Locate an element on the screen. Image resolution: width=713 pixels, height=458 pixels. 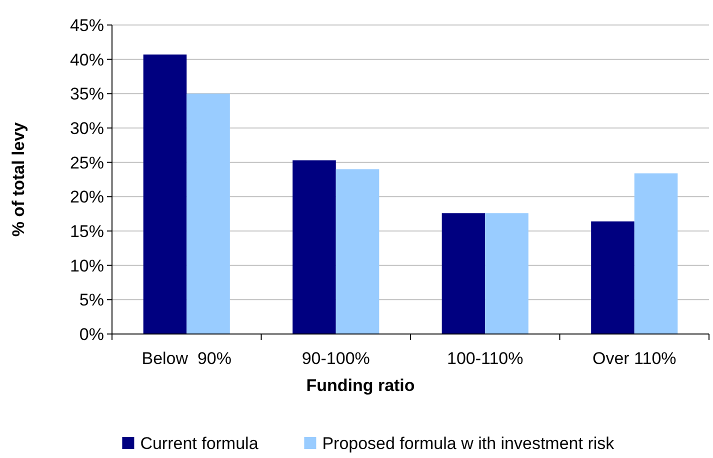
x-tick-label: 100-110% is located at coordinates (485, 358).